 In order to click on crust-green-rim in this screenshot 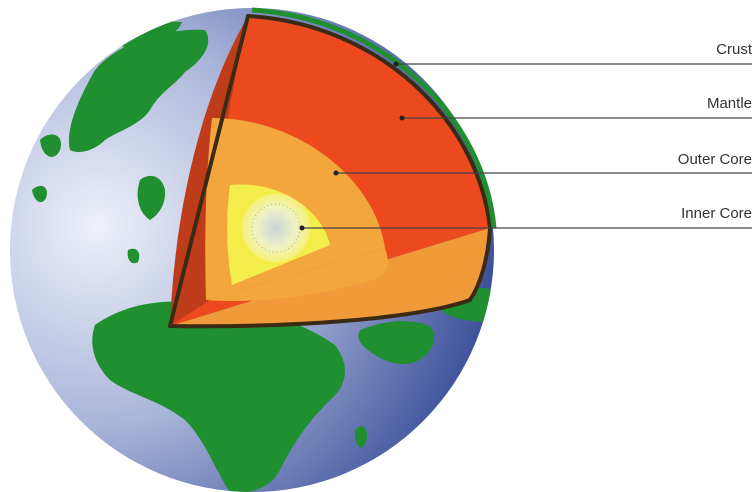, I will do `click(374, 118)`.